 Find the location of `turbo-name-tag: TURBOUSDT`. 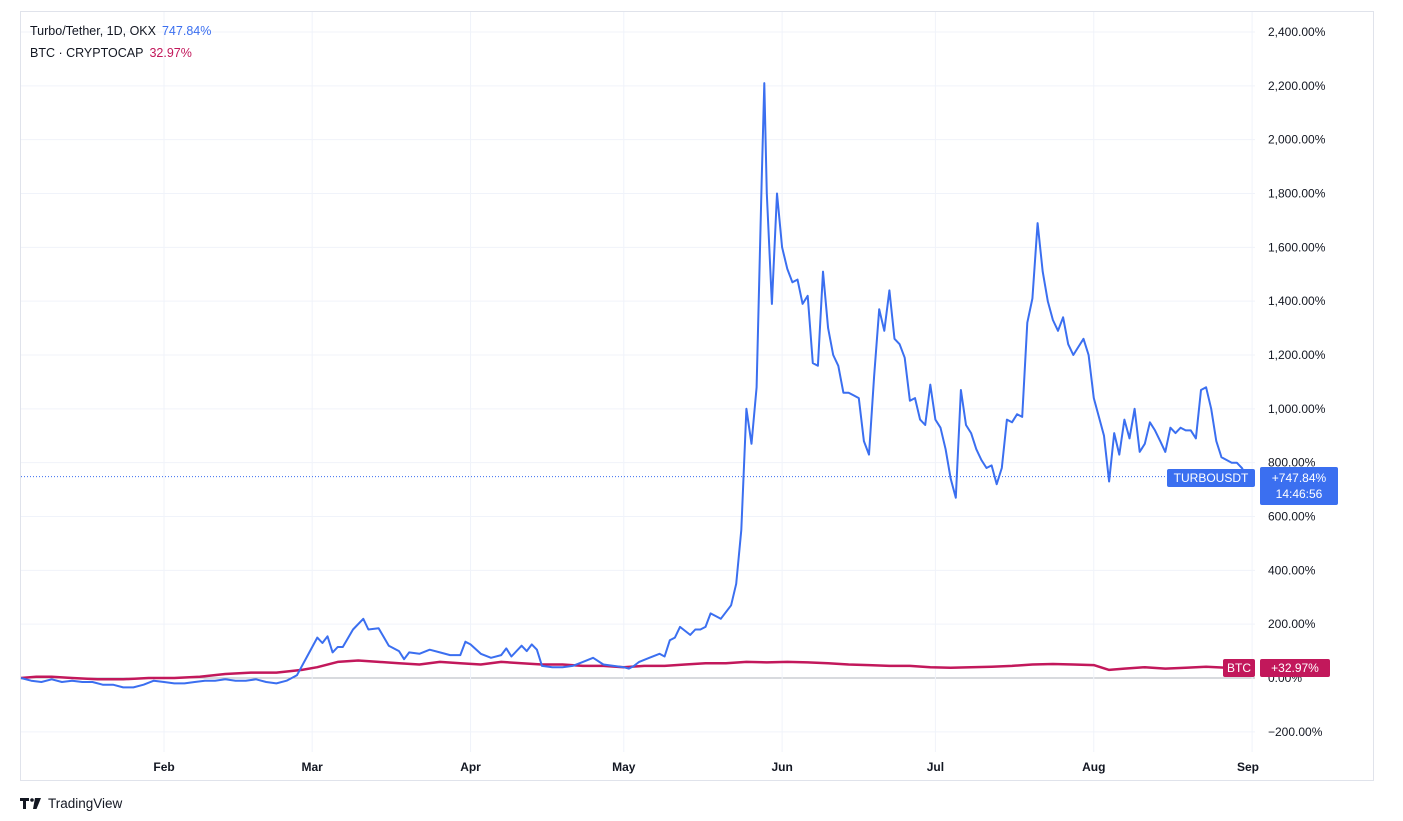

turbo-name-tag: TURBOUSDT is located at coordinates (1211, 478).